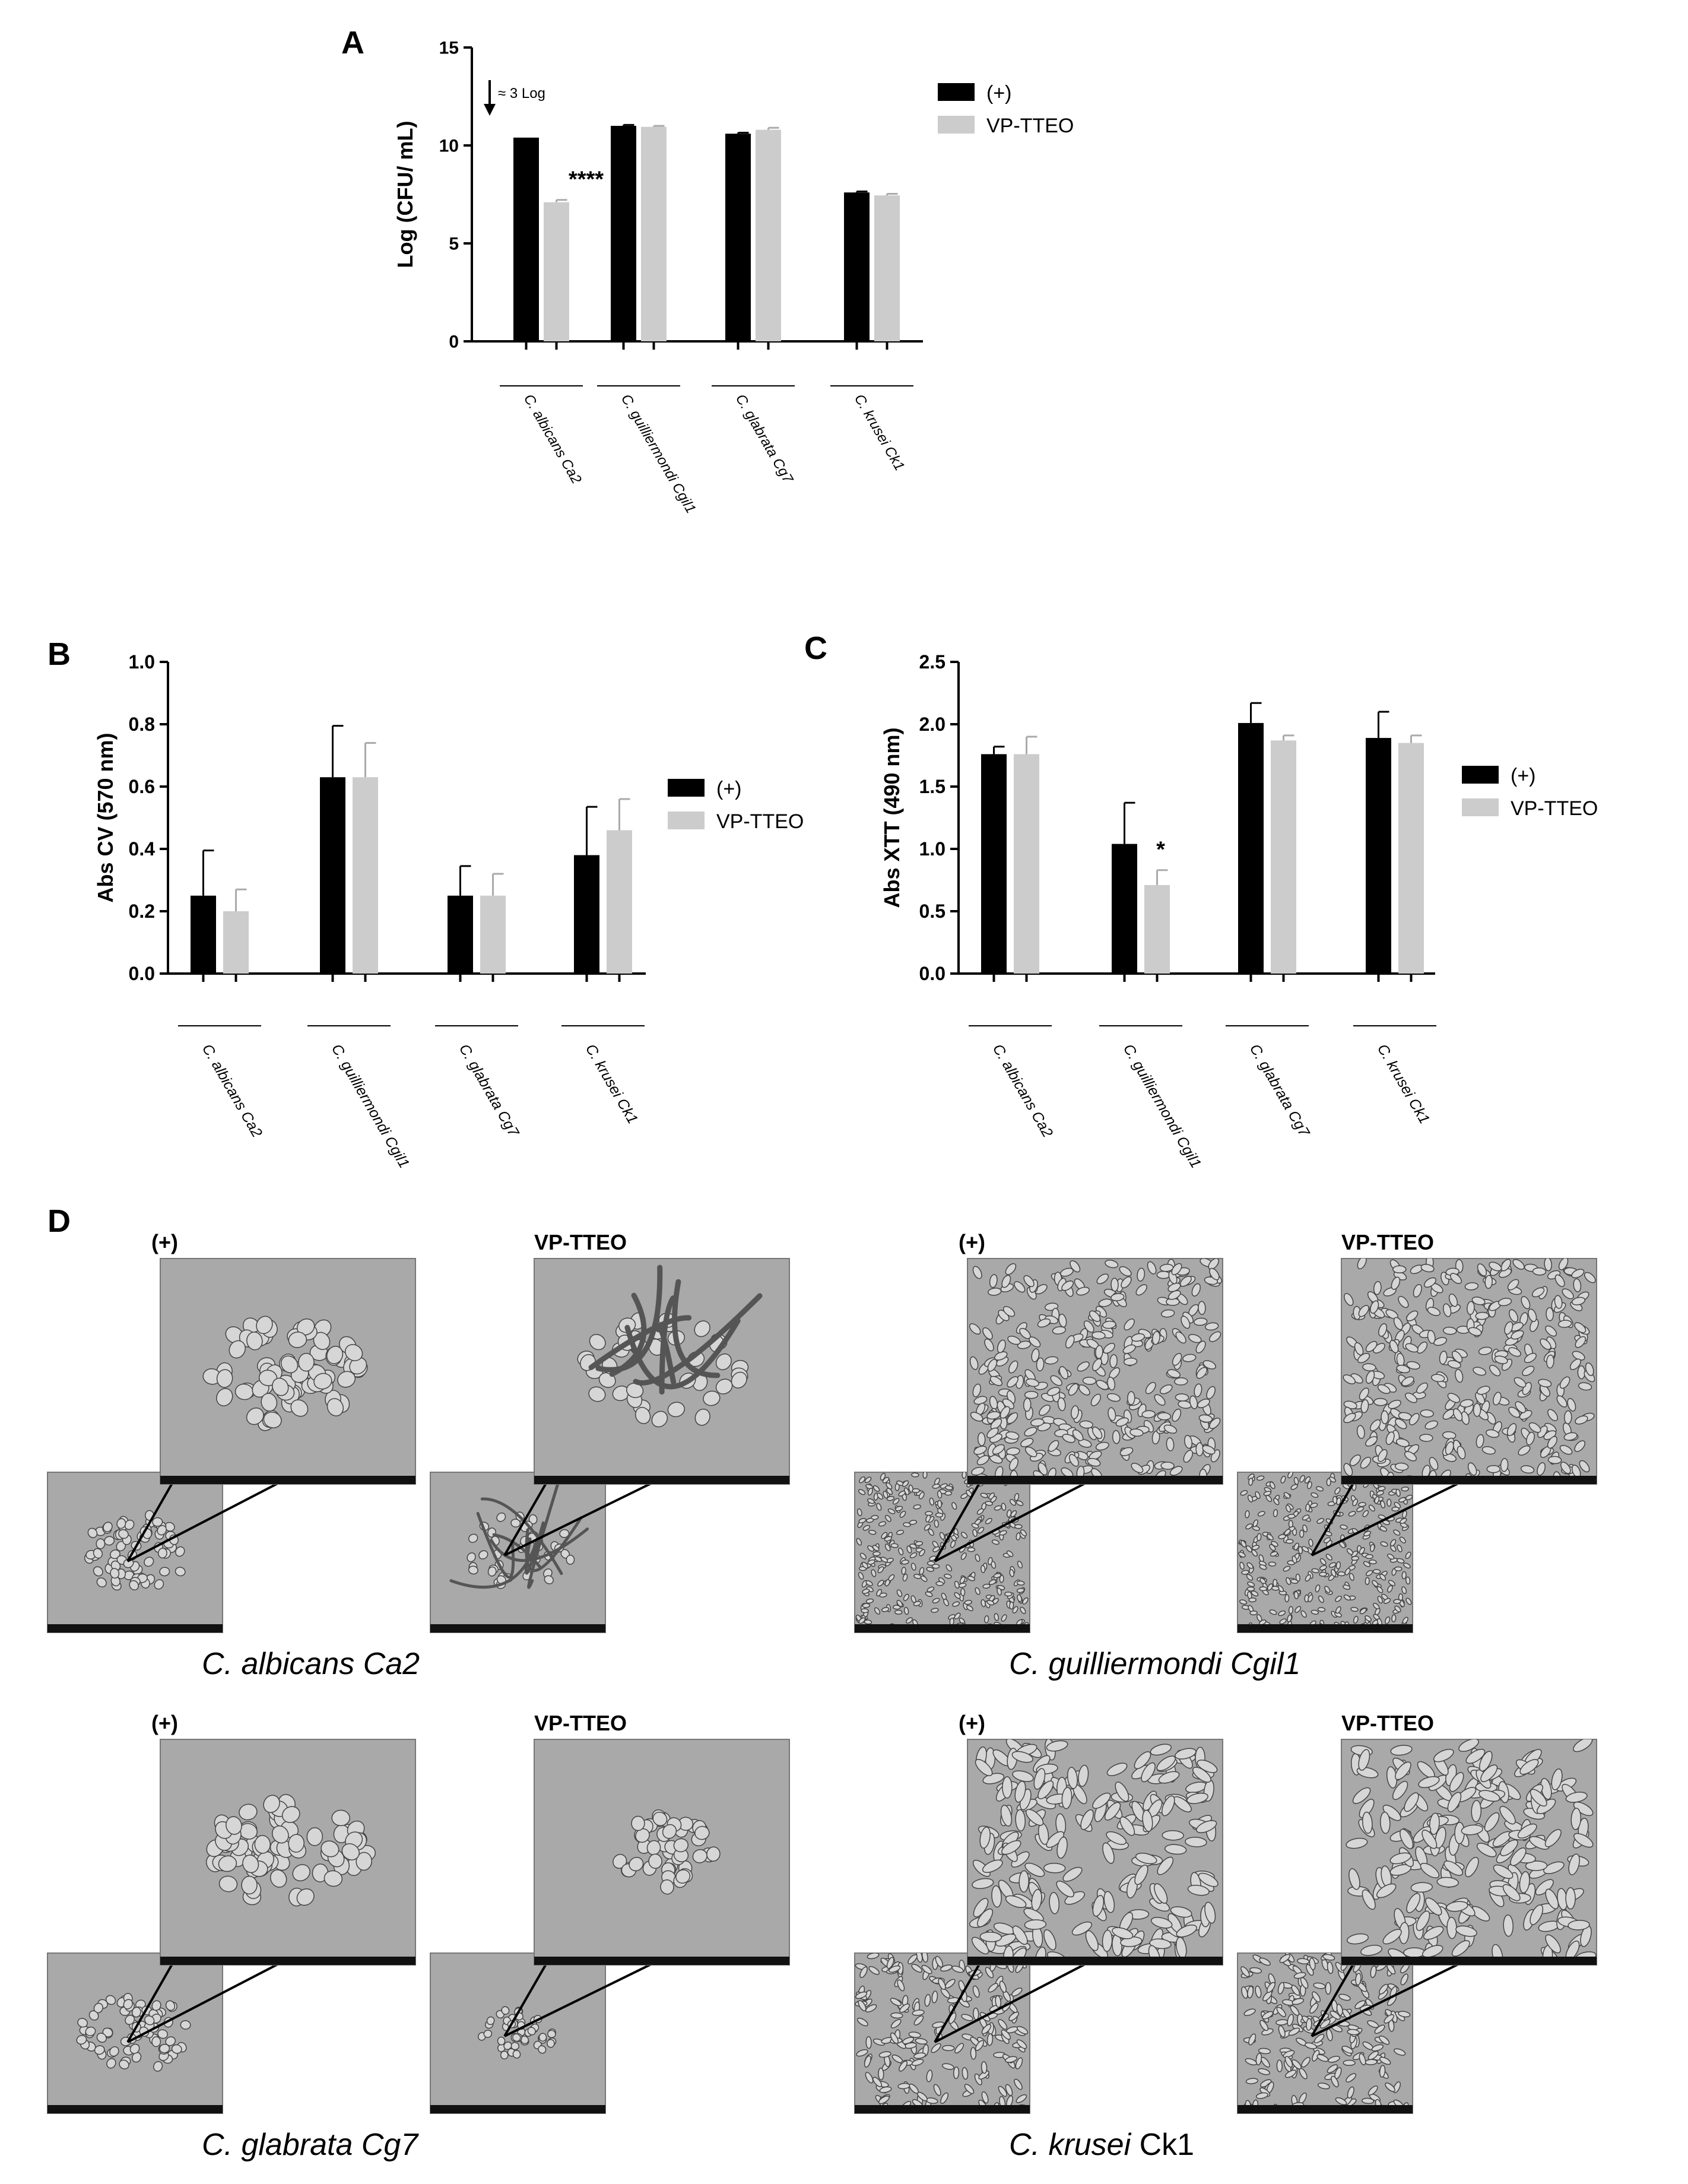 This screenshot has width=1688, height=2184. Describe the element at coordinates (1154, 1664) in the screenshot. I see `species-caption: C. guilliermondi Cgil1` at that location.